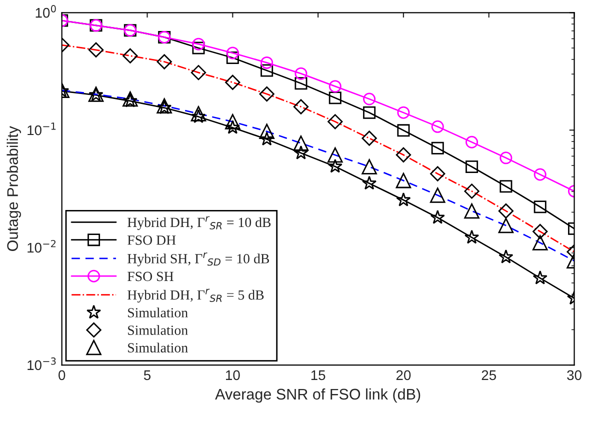 The width and height of the screenshot is (589, 422). I want to click on legend-label: FSO SH, so click(151, 277).